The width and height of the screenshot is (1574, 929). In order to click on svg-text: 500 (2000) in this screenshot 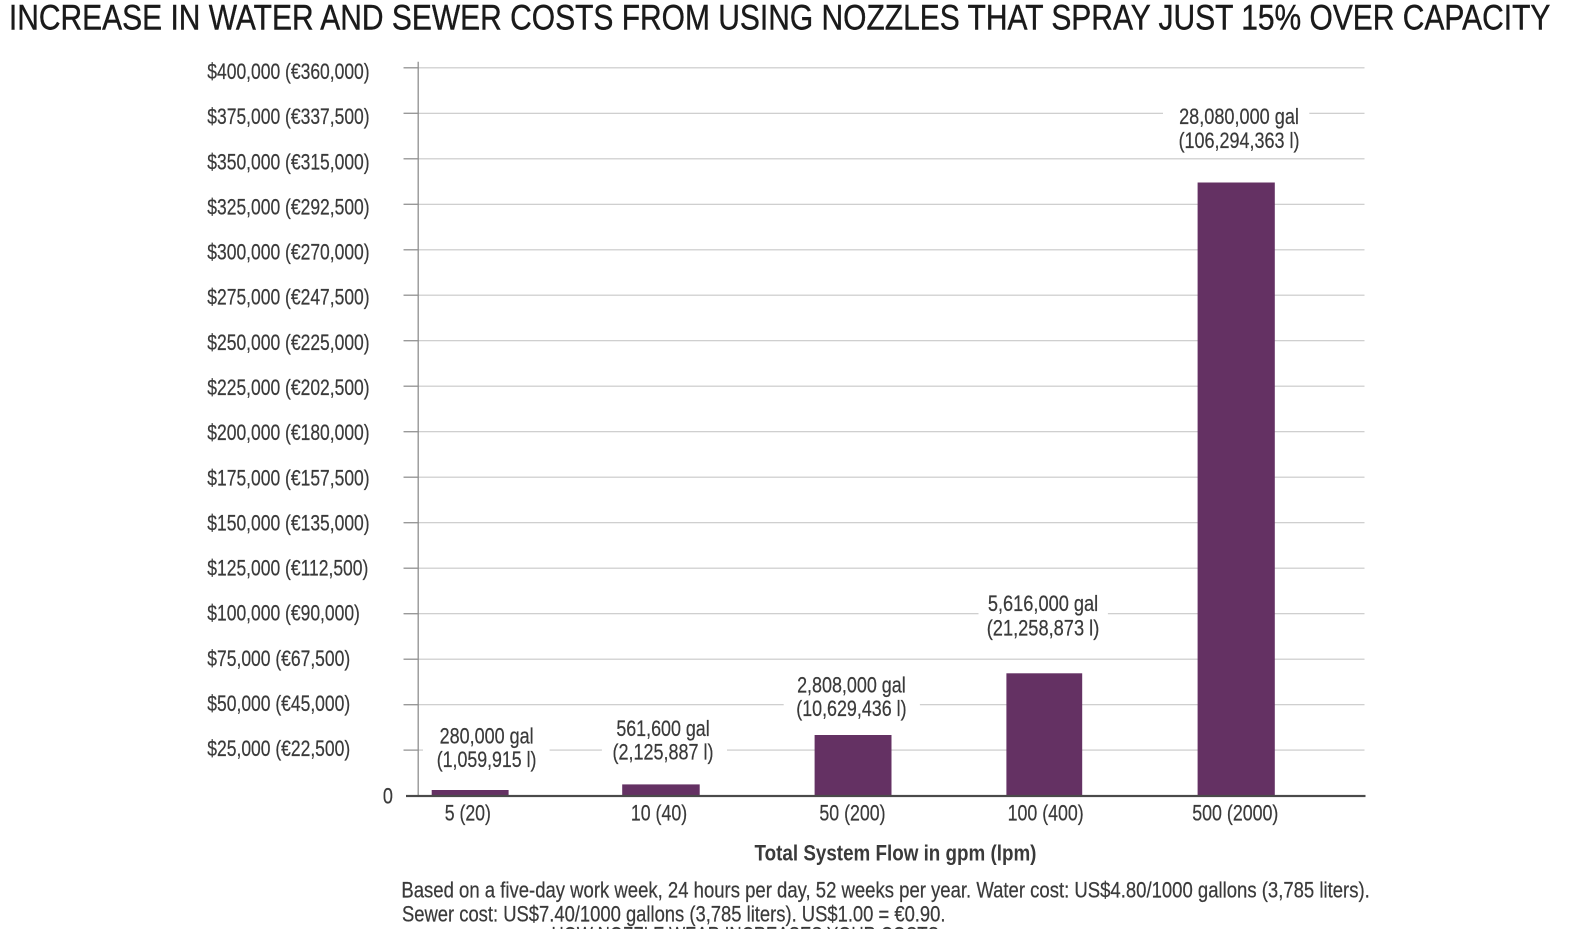, I will do `click(1235, 814)`.